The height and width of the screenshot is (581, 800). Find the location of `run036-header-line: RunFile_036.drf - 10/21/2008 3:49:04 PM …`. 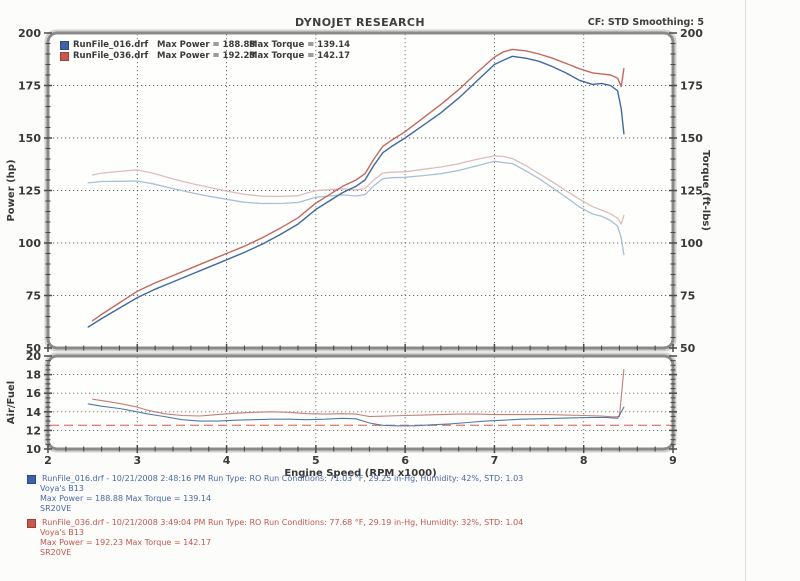

run036-header-line: RunFile_036.drf - 10/21/2008 3:49:04 PM … is located at coordinates (283, 522).